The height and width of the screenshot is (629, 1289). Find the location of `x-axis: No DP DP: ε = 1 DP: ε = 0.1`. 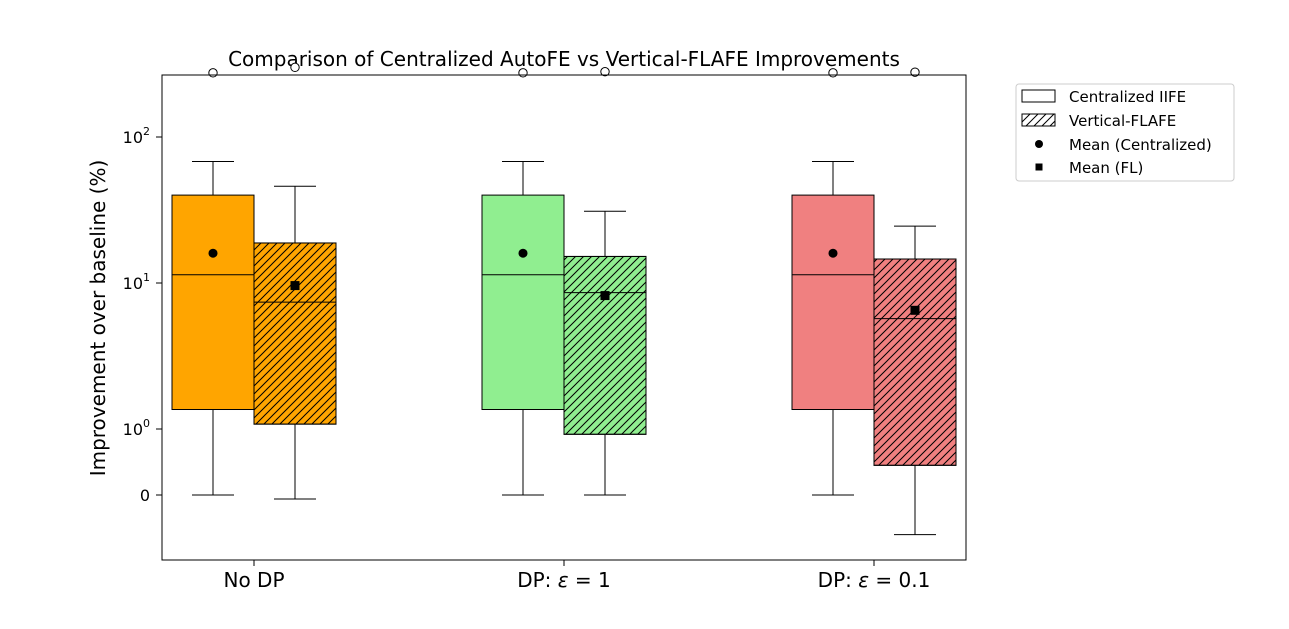

x-axis: No DP DP: ε = 1 DP: ε = 0.1 is located at coordinates (576, 576).